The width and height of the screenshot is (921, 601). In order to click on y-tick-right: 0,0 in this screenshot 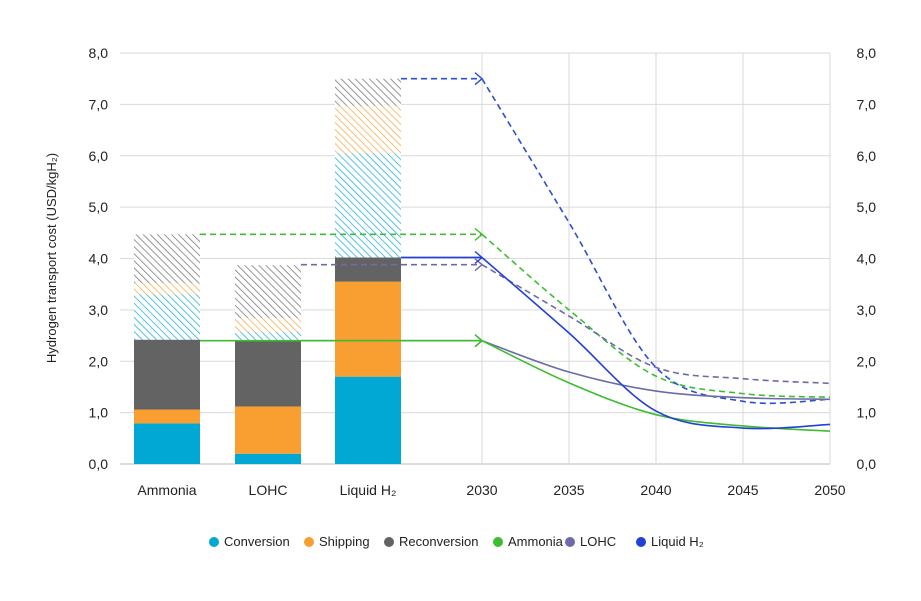, I will do `click(867, 464)`.